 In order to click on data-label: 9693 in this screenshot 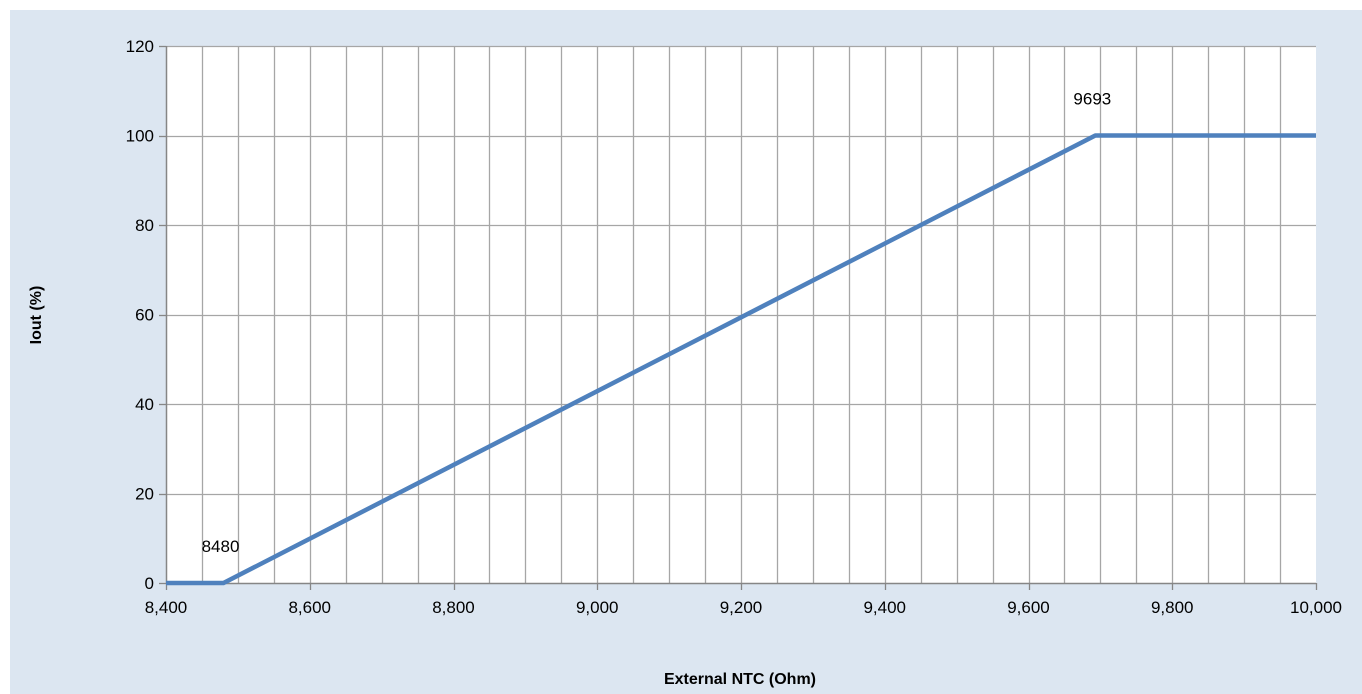, I will do `click(1092, 99)`.